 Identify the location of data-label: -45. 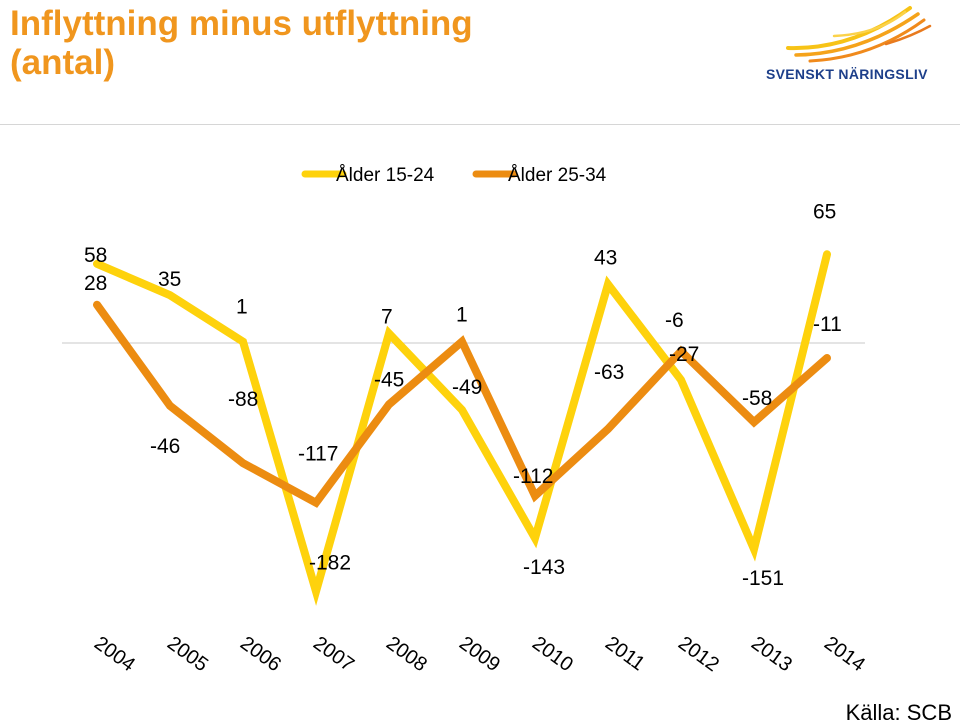
(389, 379).